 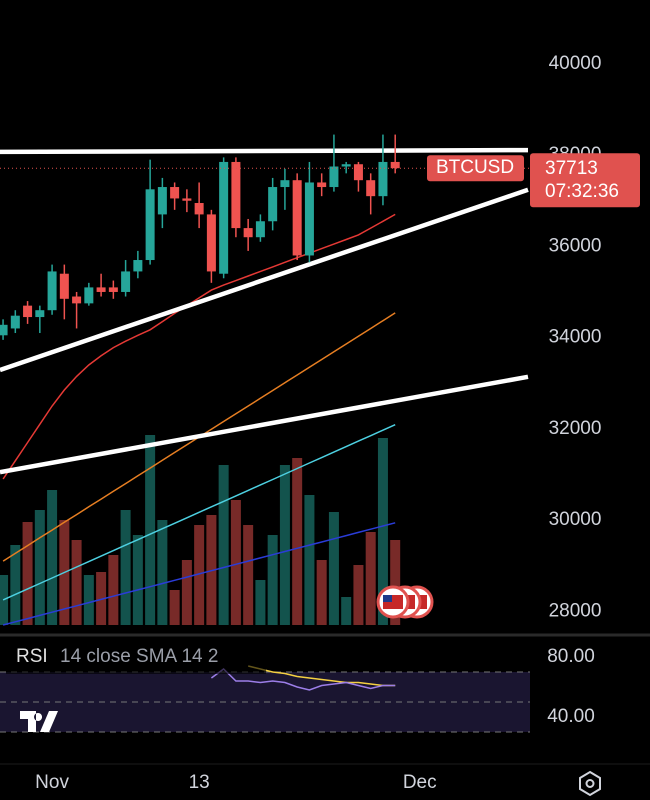 I want to click on y-tick-label: 36000, so click(x=575, y=245).